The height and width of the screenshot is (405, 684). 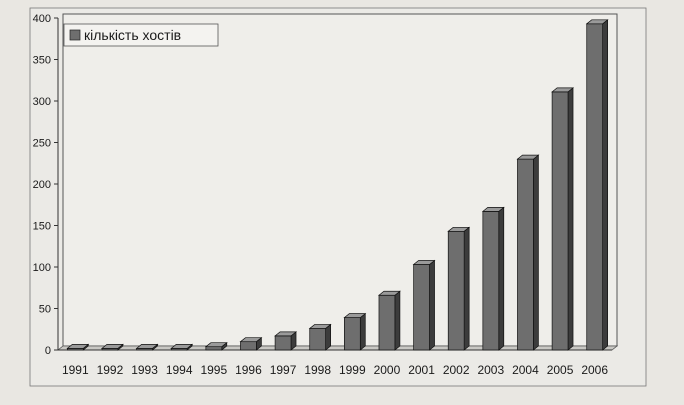 I want to click on x-tick-label: 1992, so click(x=110, y=370).